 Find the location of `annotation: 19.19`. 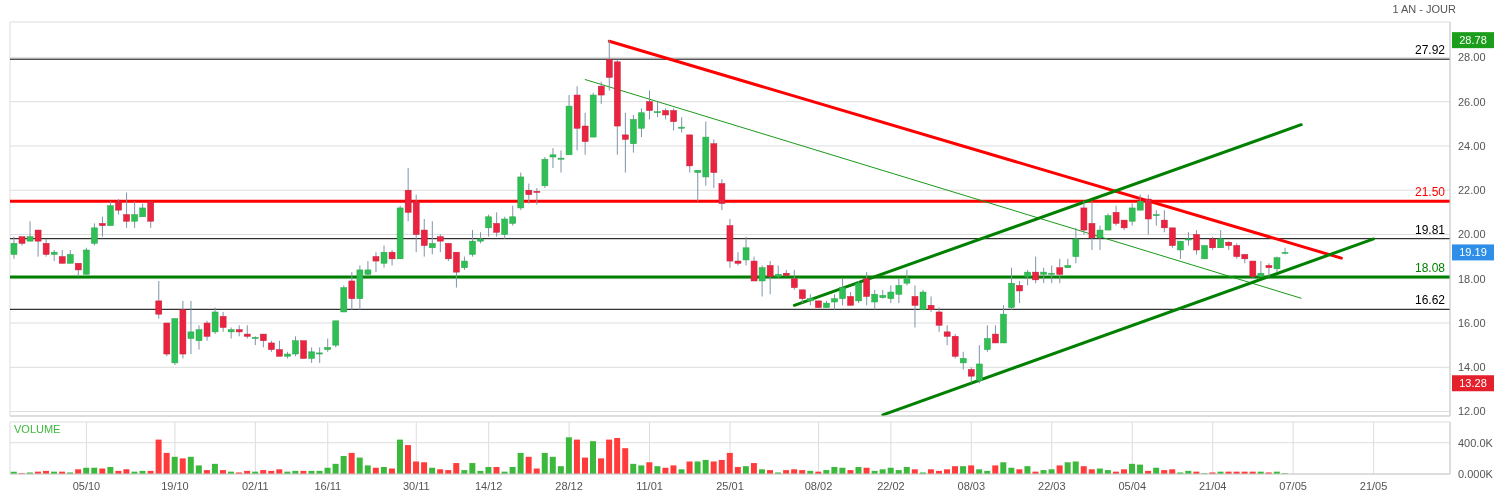

annotation: 19.19 is located at coordinates (1473, 252).